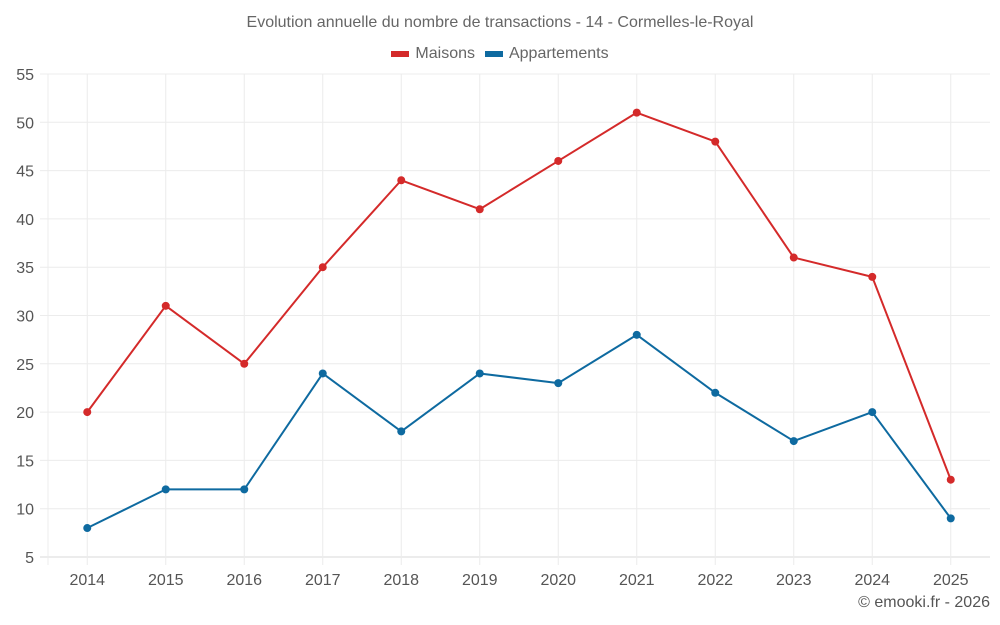 Image resolution: width=1000 pixels, height=625 pixels. Describe the element at coordinates (924, 602) in the screenshot. I see `credit-text: © emooki.fr - 2026` at that location.